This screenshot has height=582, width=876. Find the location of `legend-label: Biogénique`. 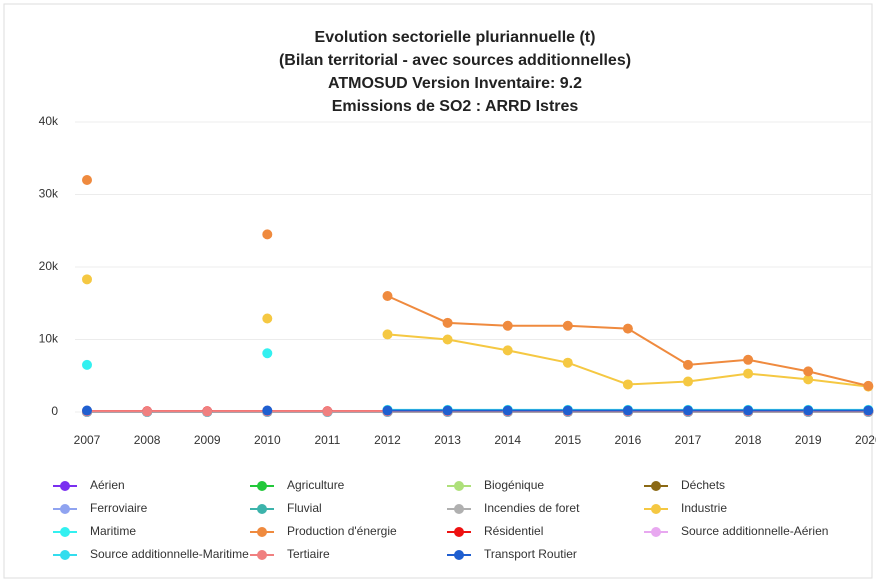

legend-label: Biogénique is located at coordinates (514, 485).